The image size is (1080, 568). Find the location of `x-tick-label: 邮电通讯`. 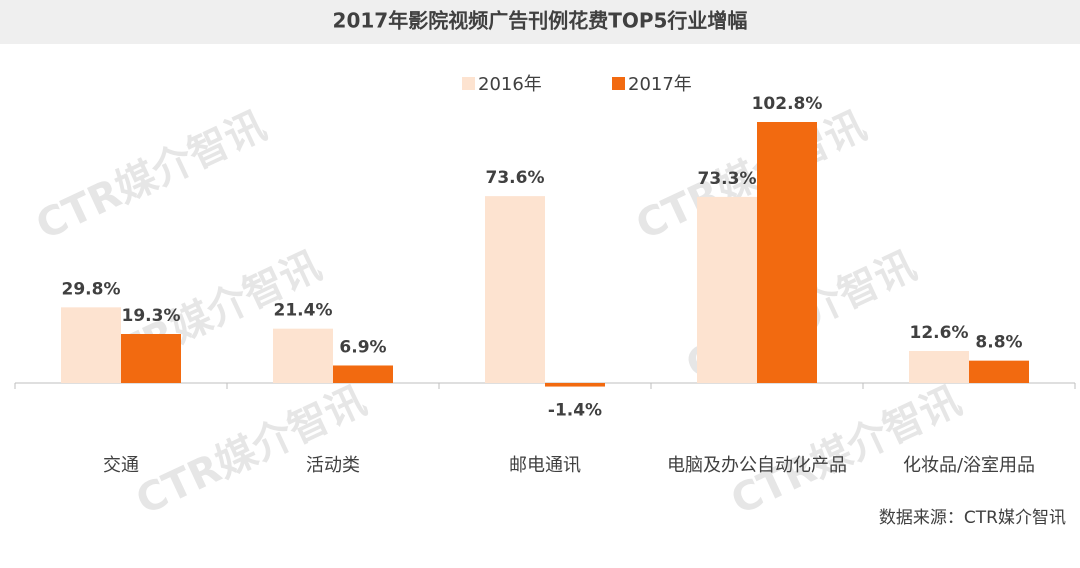

x-tick-label: 邮电通讯 is located at coordinates (545, 465).